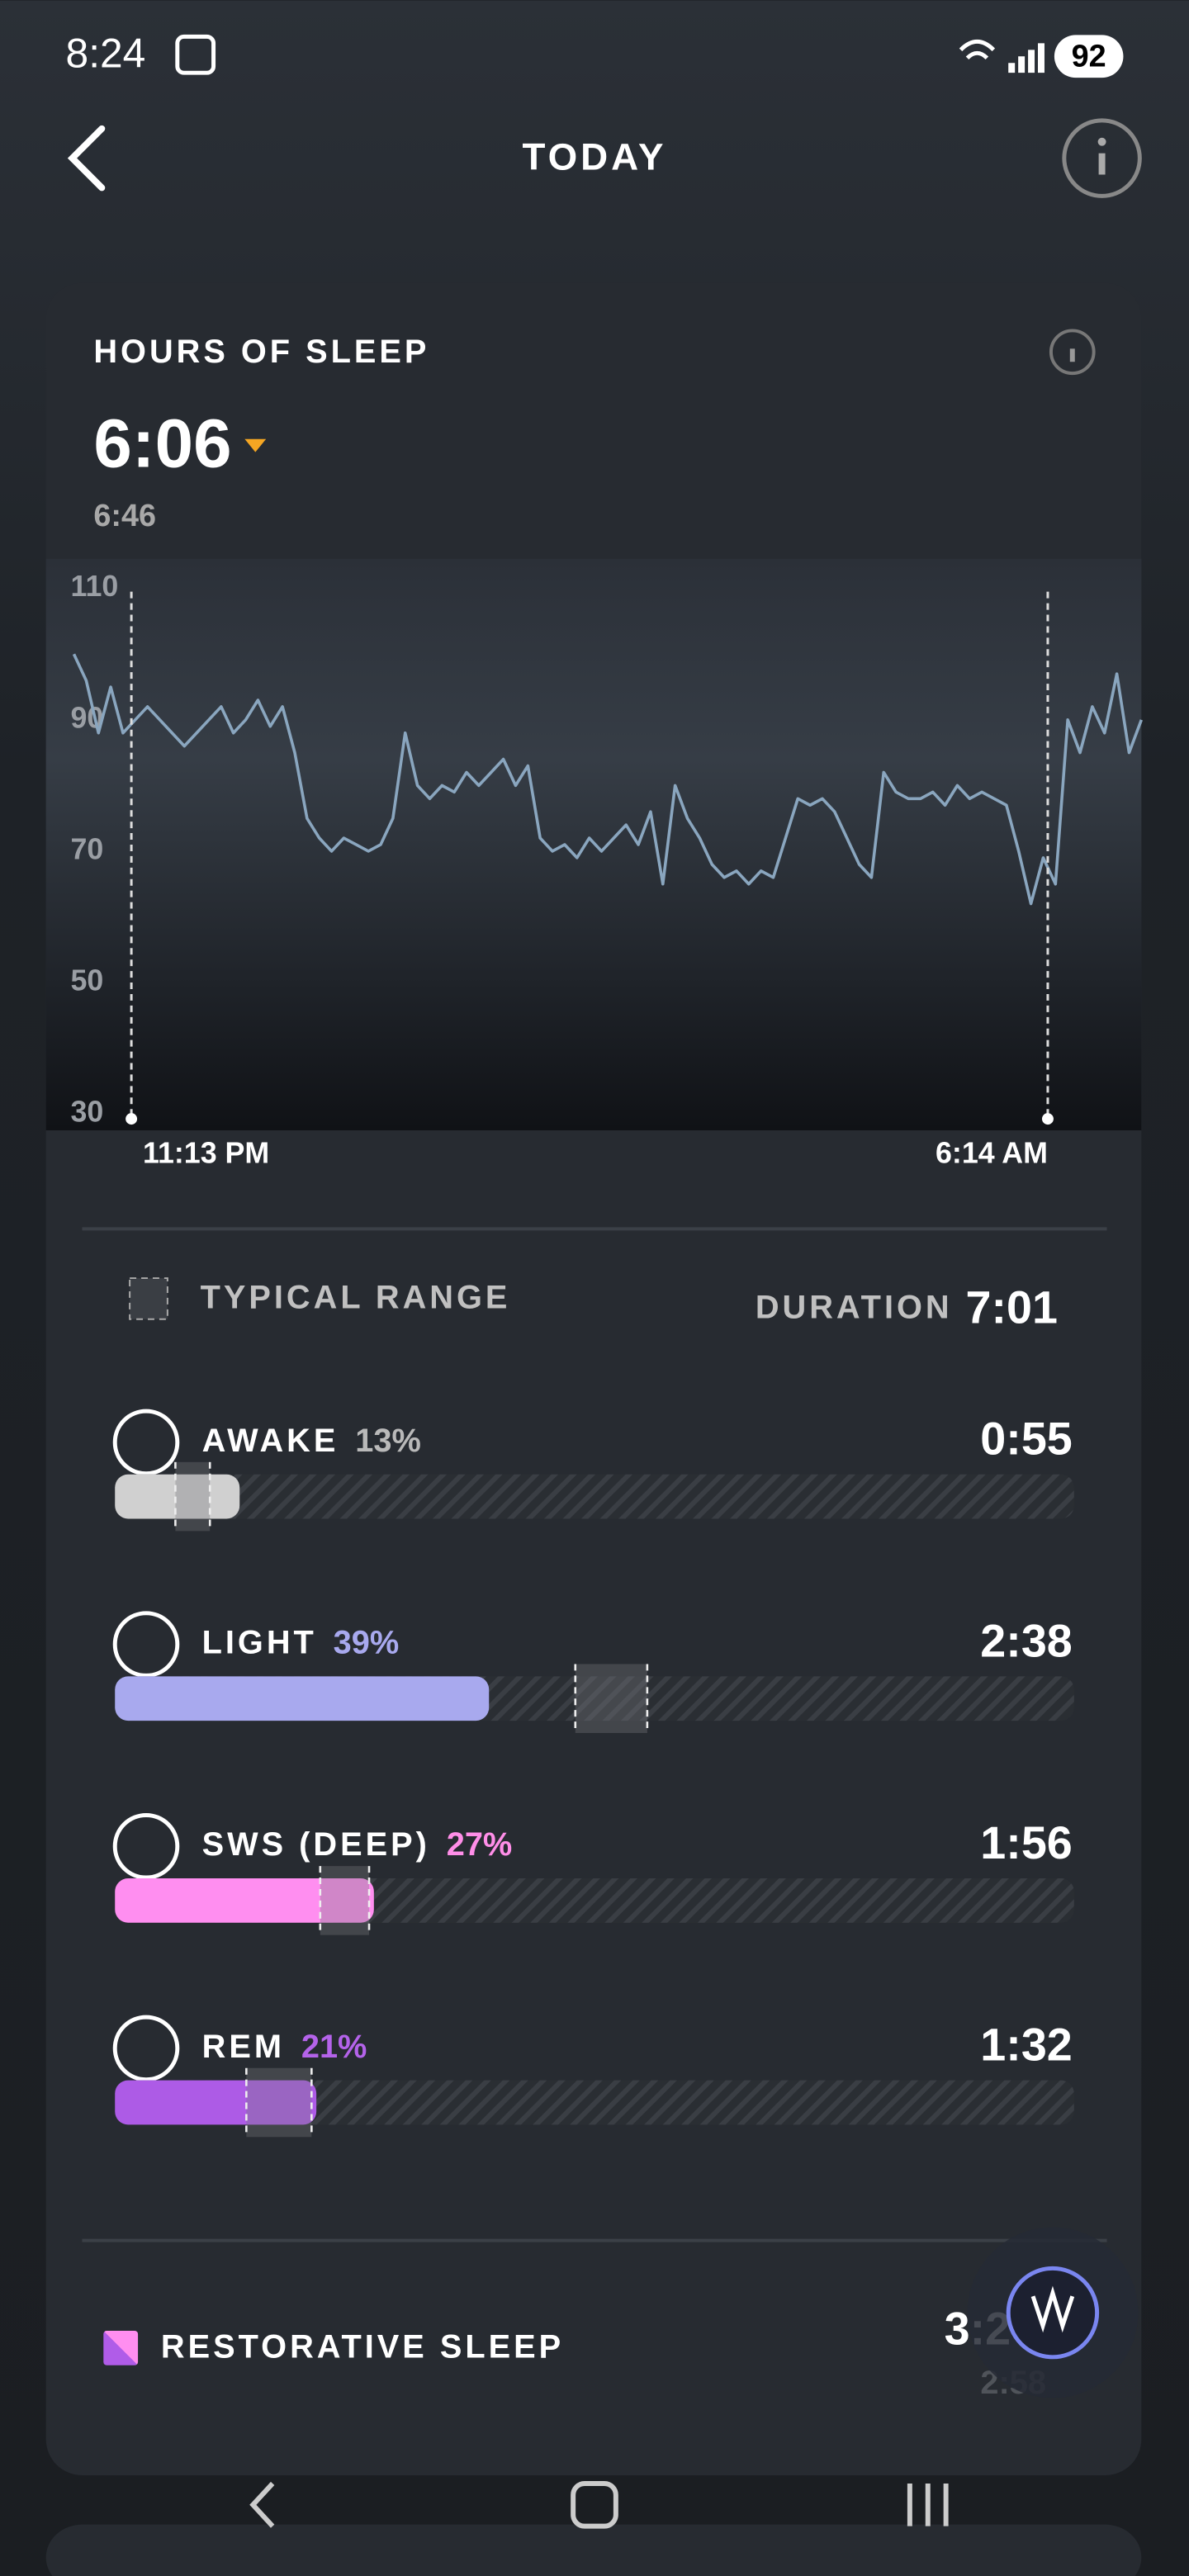 The image size is (1189, 2576). What do you see at coordinates (95, 586) in the screenshot?
I see `y-tick-label: 110` at bounding box center [95, 586].